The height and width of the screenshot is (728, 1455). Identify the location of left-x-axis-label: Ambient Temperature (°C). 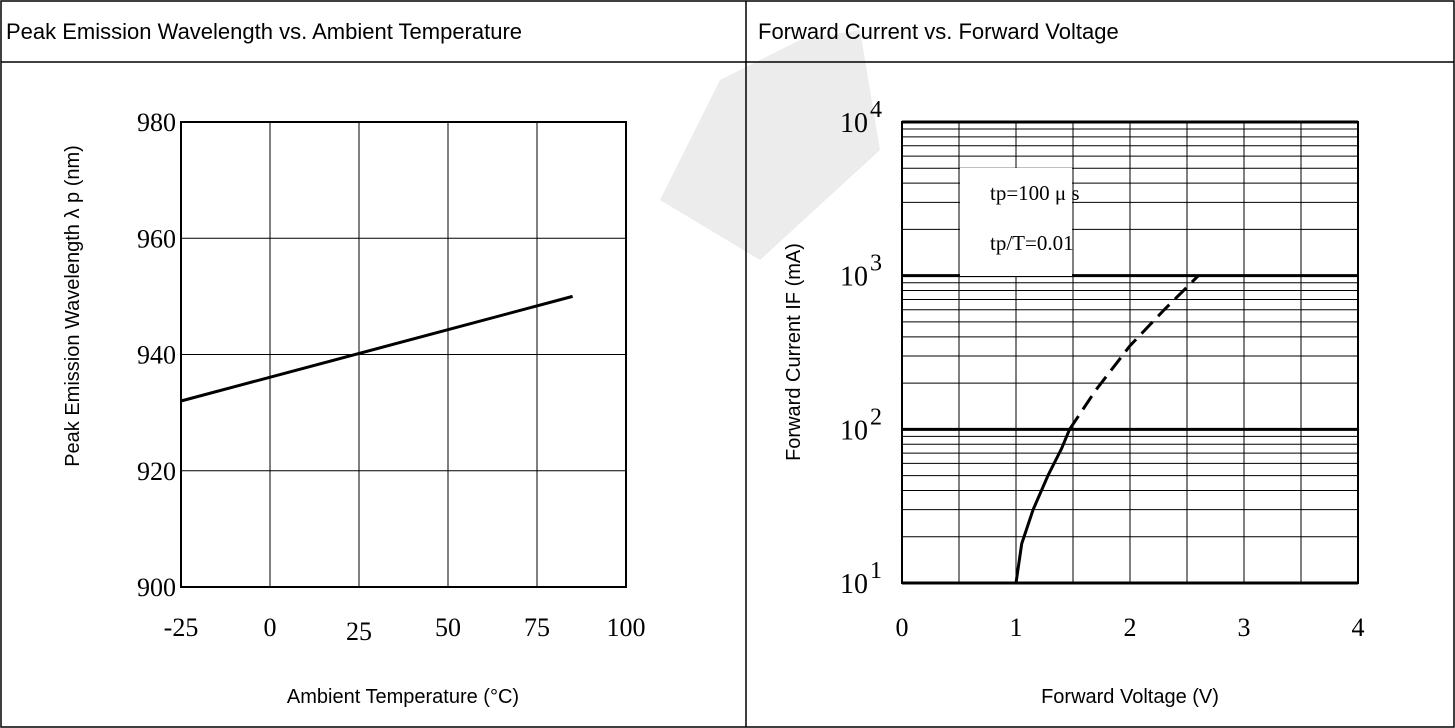
(403, 697).